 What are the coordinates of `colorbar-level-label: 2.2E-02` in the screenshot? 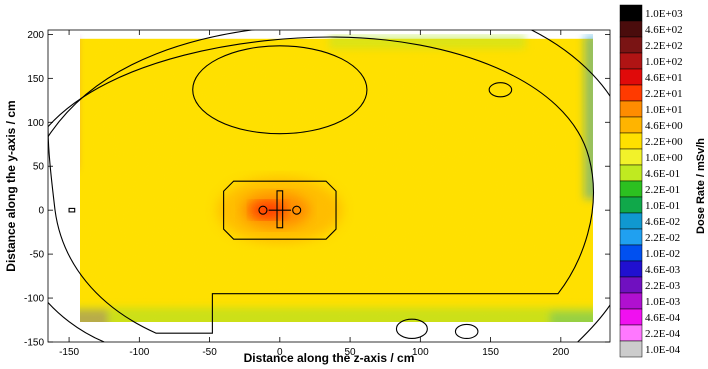 It's located at (662, 238).